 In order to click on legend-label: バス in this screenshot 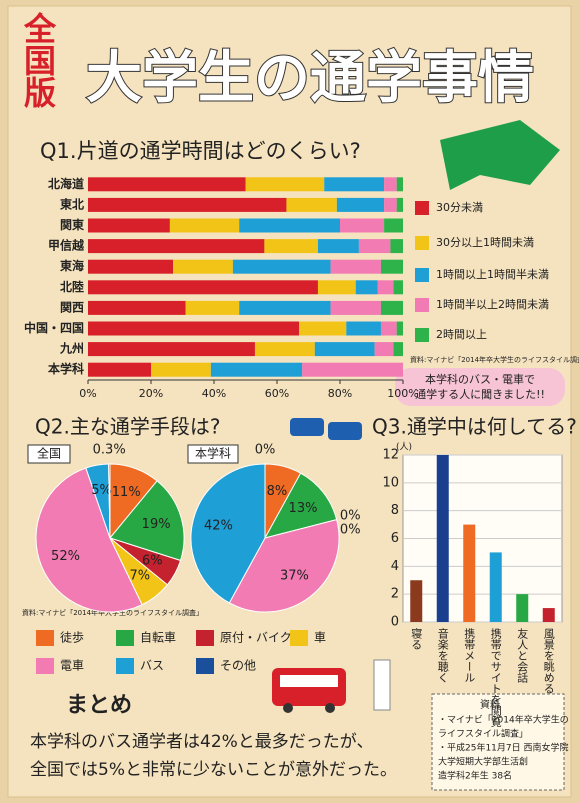, I will do `click(152, 666)`.